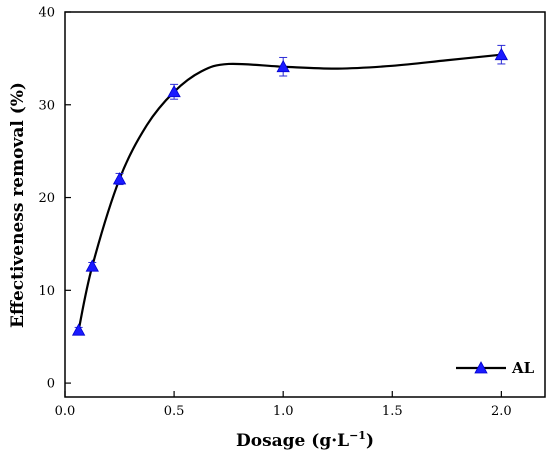 This screenshot has height=458, width=550. Describe the element at coordinates (46, 291) in the screenshot. I see `y-tick-label: 10` at that location.